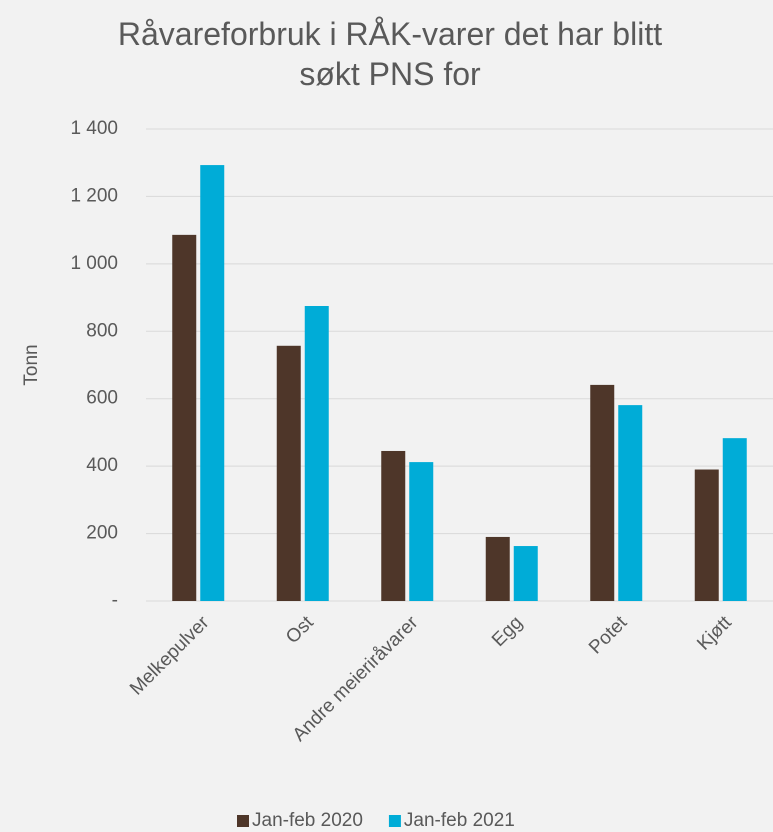 The image size is (773, 832). I want to click on legend-label: Jan-feb 2020, so click(307, 820).